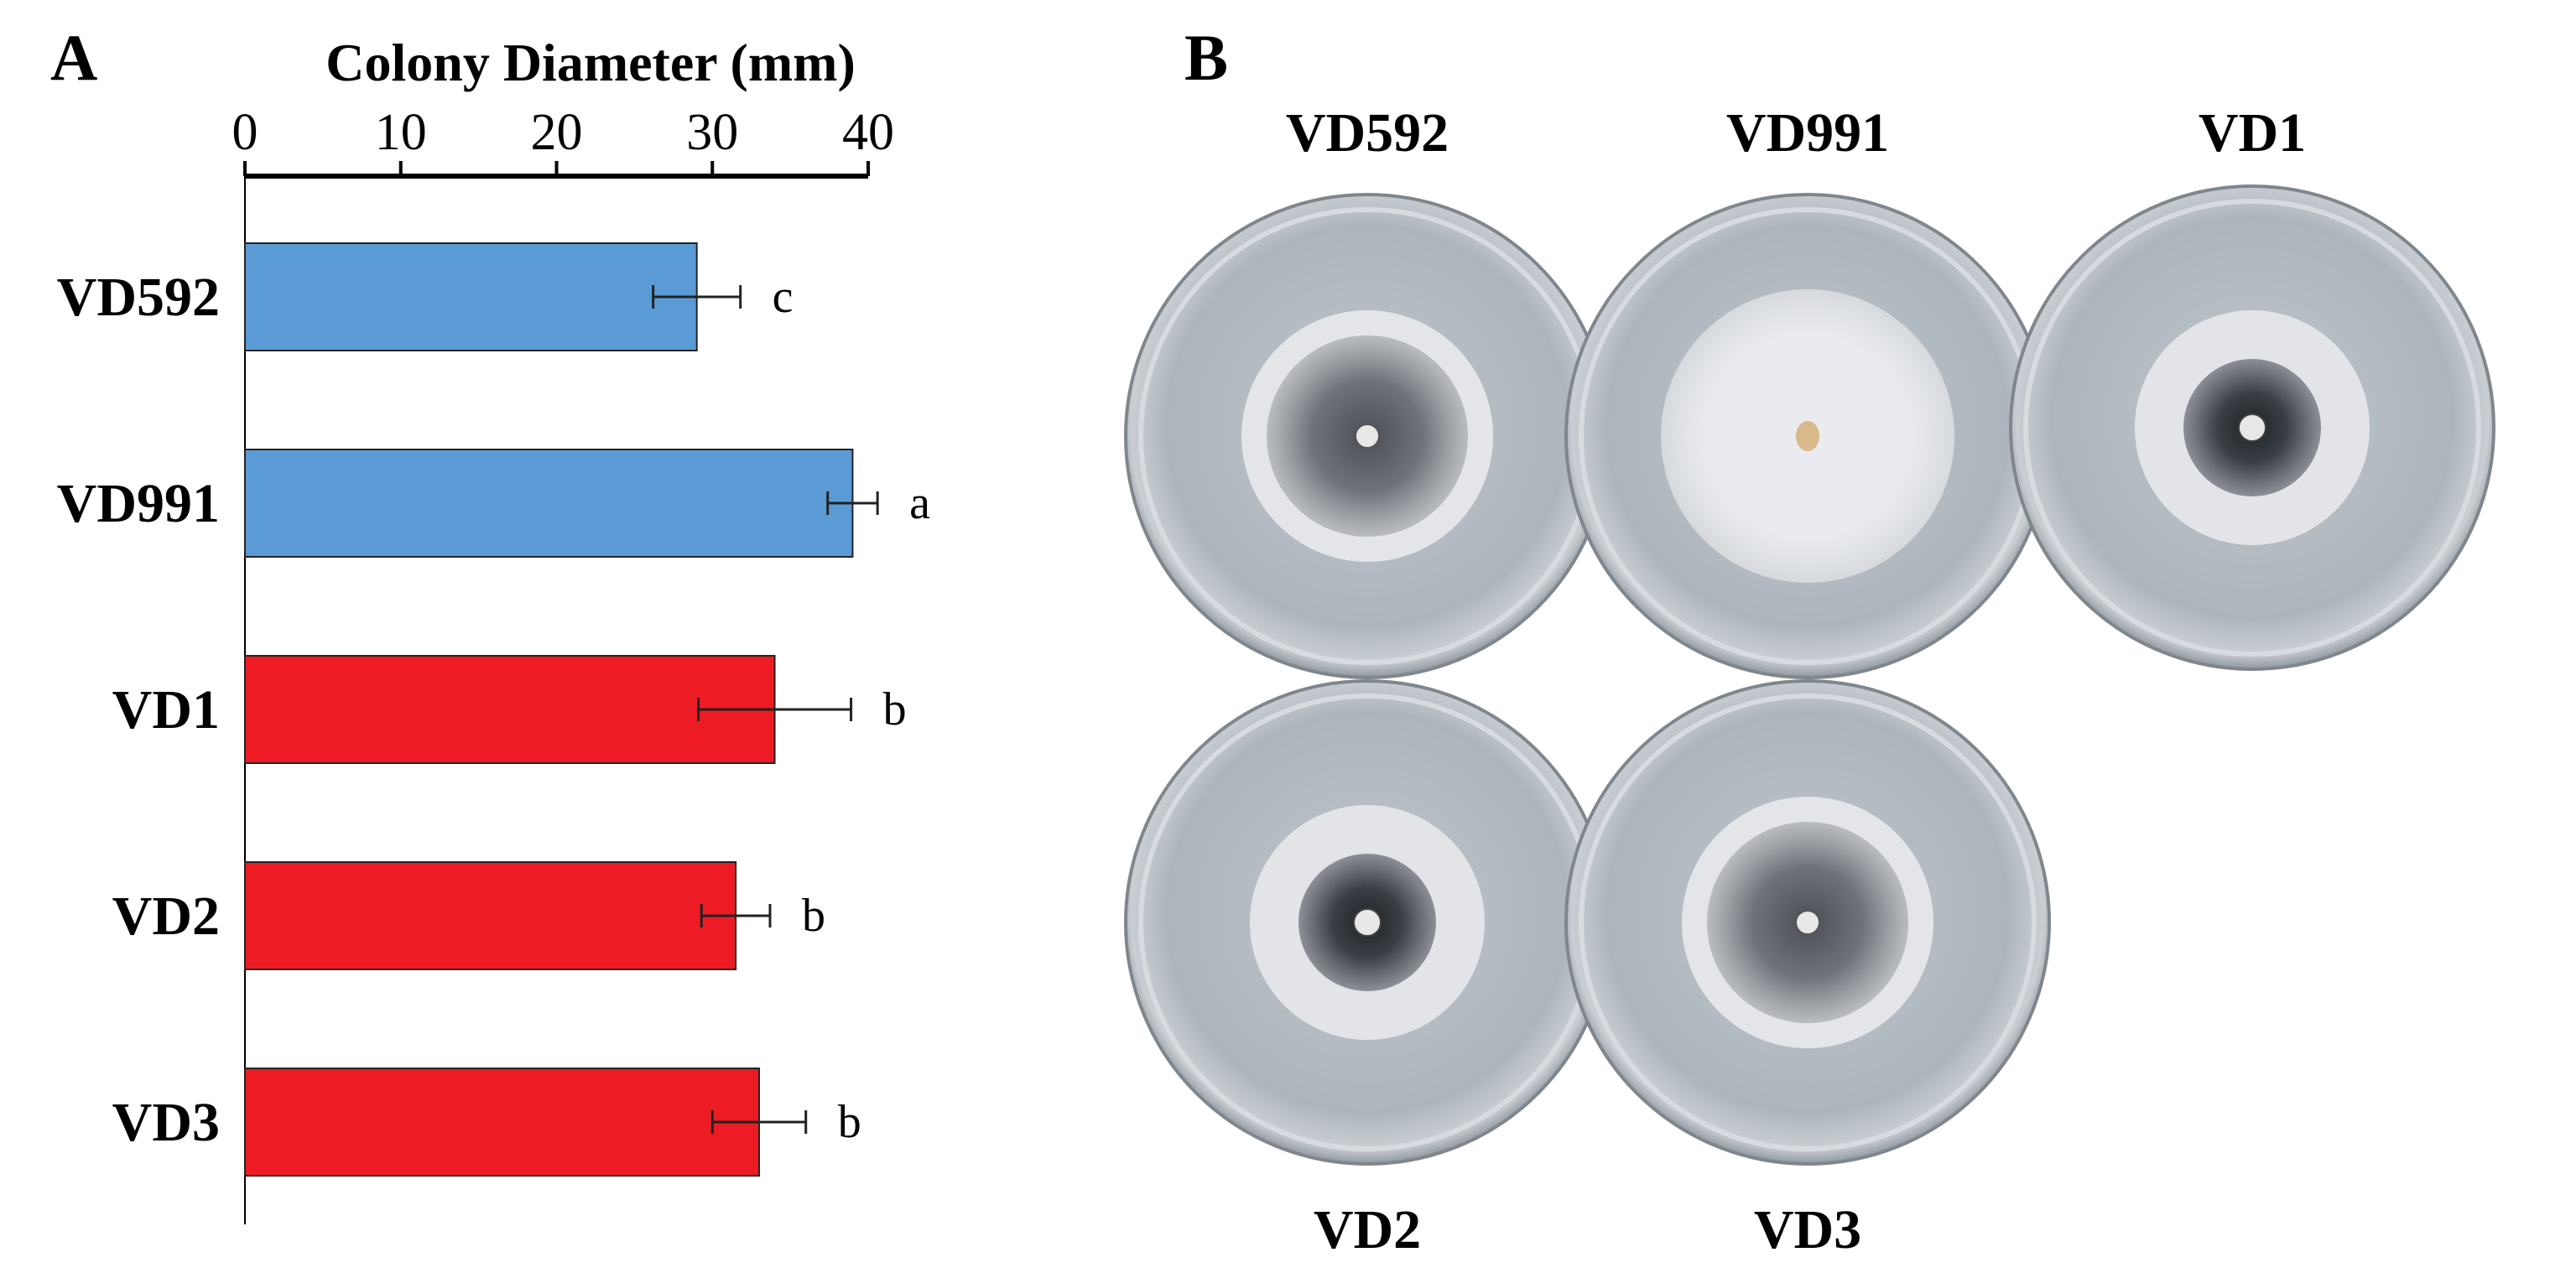 The image size is (2576, 1273). I want to click on panel-b-label: B, so click(1206, 57).